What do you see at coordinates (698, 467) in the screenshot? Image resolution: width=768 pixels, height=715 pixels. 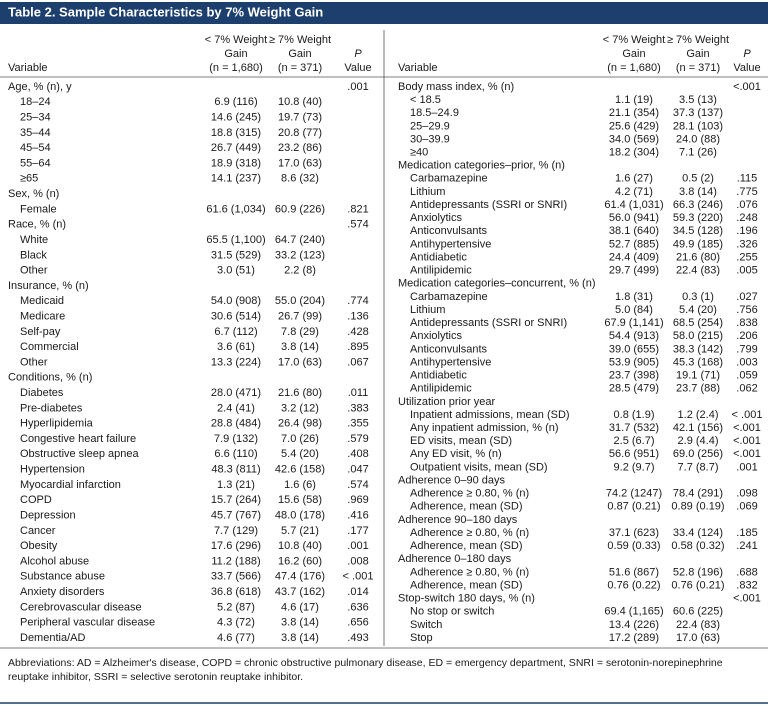 I see `cell-value: 7.7 (8.7)` at bounding box center [698, 467].